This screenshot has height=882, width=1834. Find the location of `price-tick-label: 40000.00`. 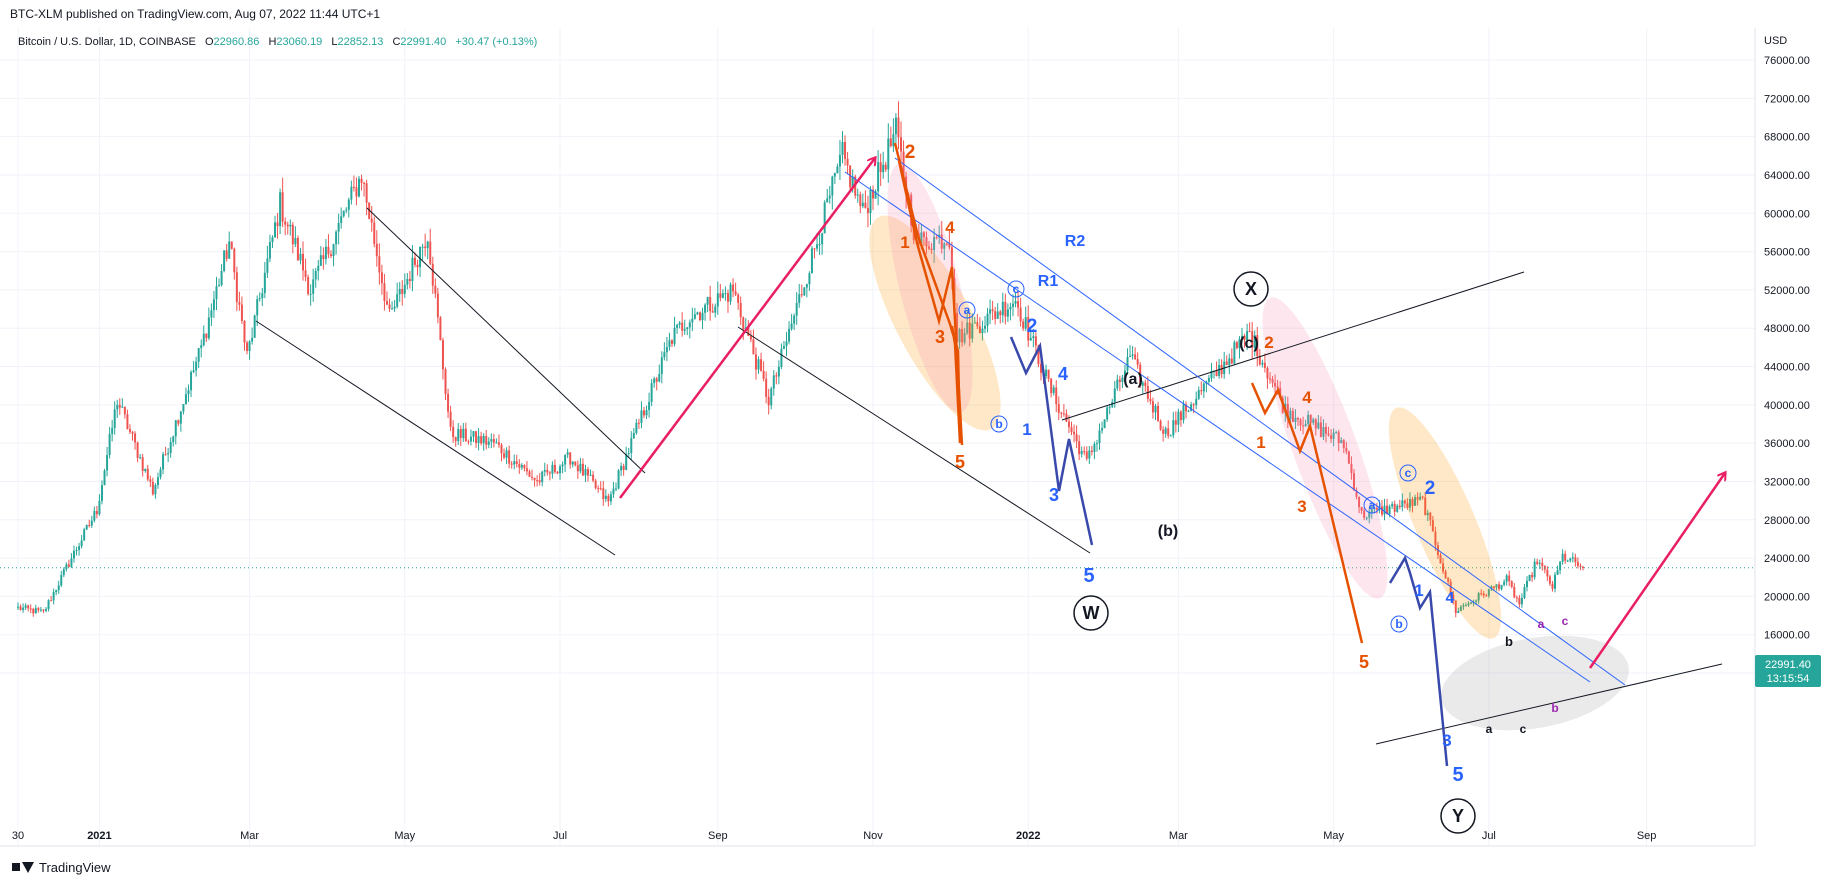

price-tick-label: 40000.00 is located at coordinates (1787, 406).